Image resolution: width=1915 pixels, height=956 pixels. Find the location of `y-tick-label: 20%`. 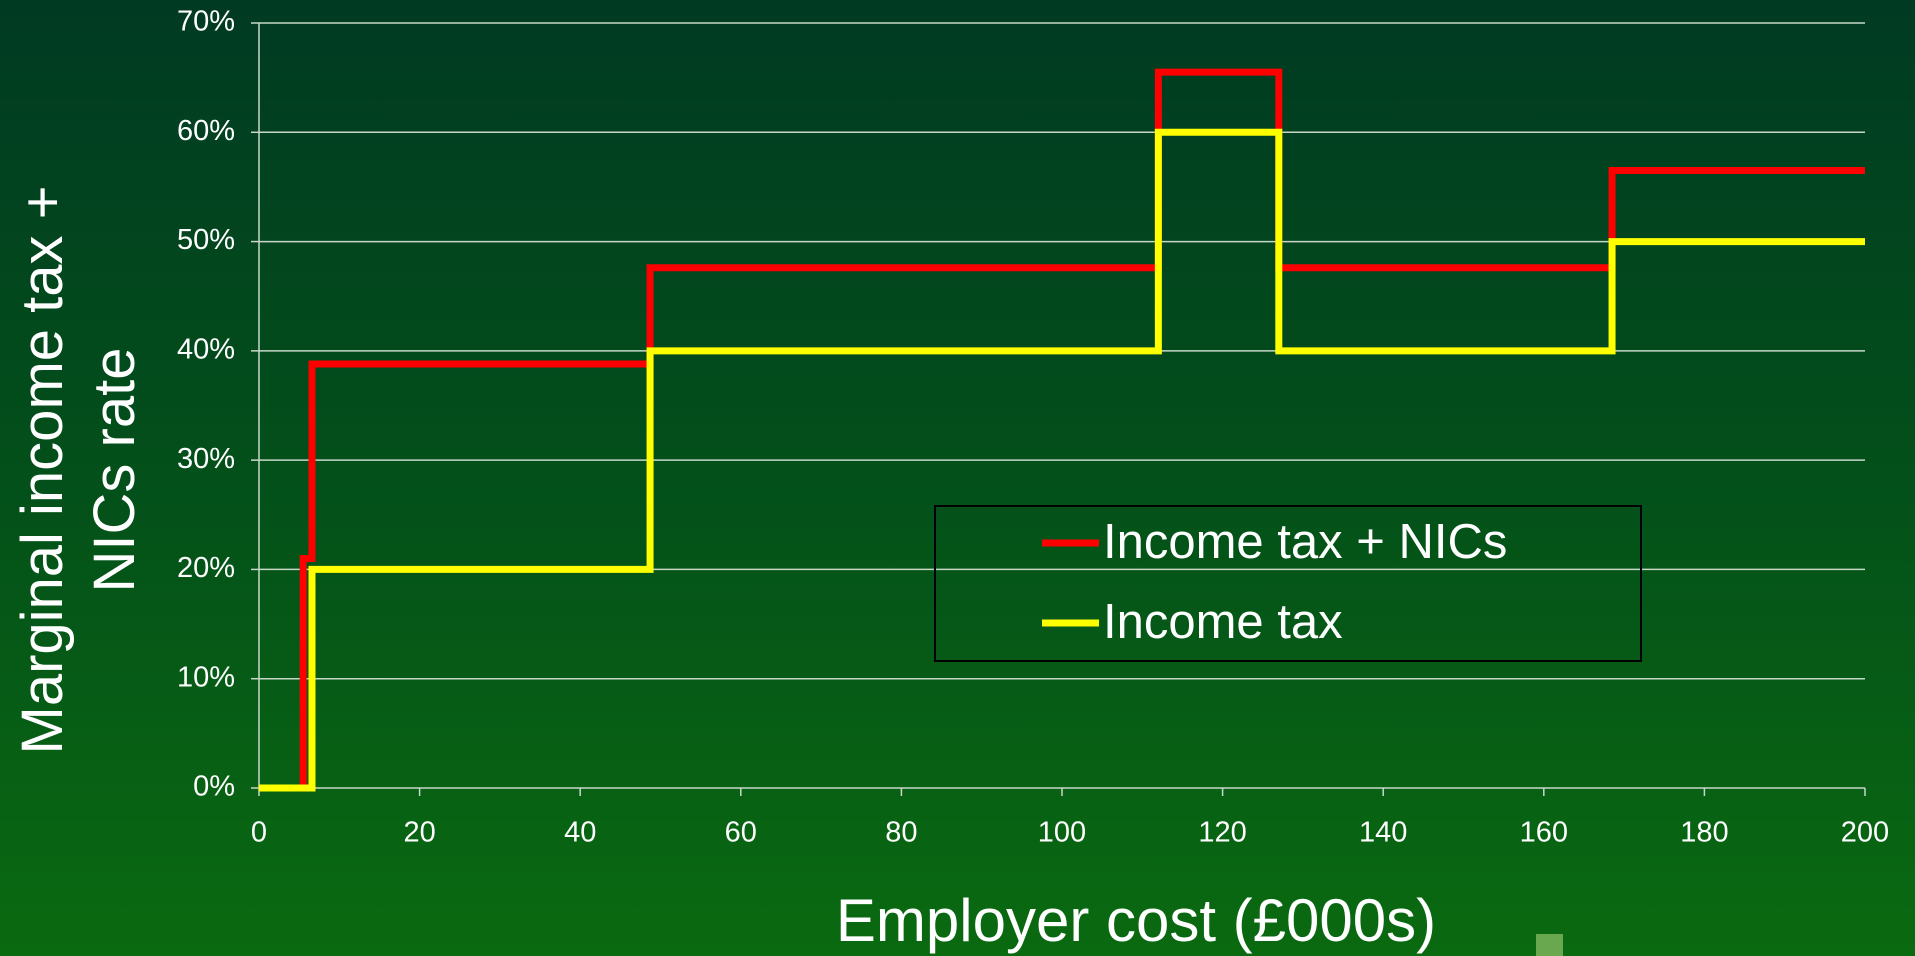

y-tick-label: 20% is located at coordinates (206, 568).